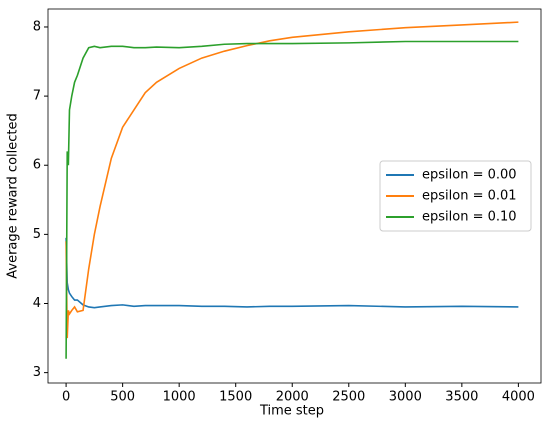 Image resolution: width=547 pixels, height=423 pixels. I want to click on x-tick-label: 2000, so click(292, 397).